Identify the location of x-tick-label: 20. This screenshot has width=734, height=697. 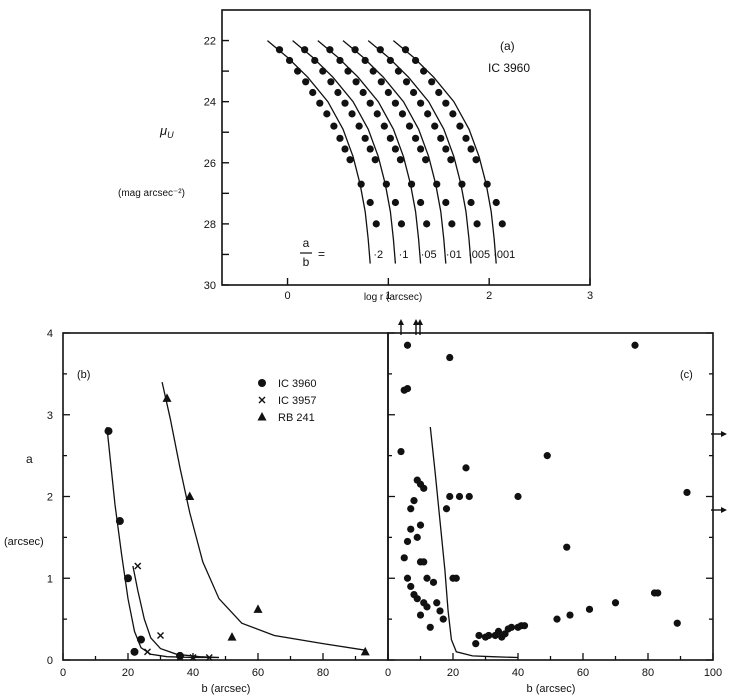
(128, 673).